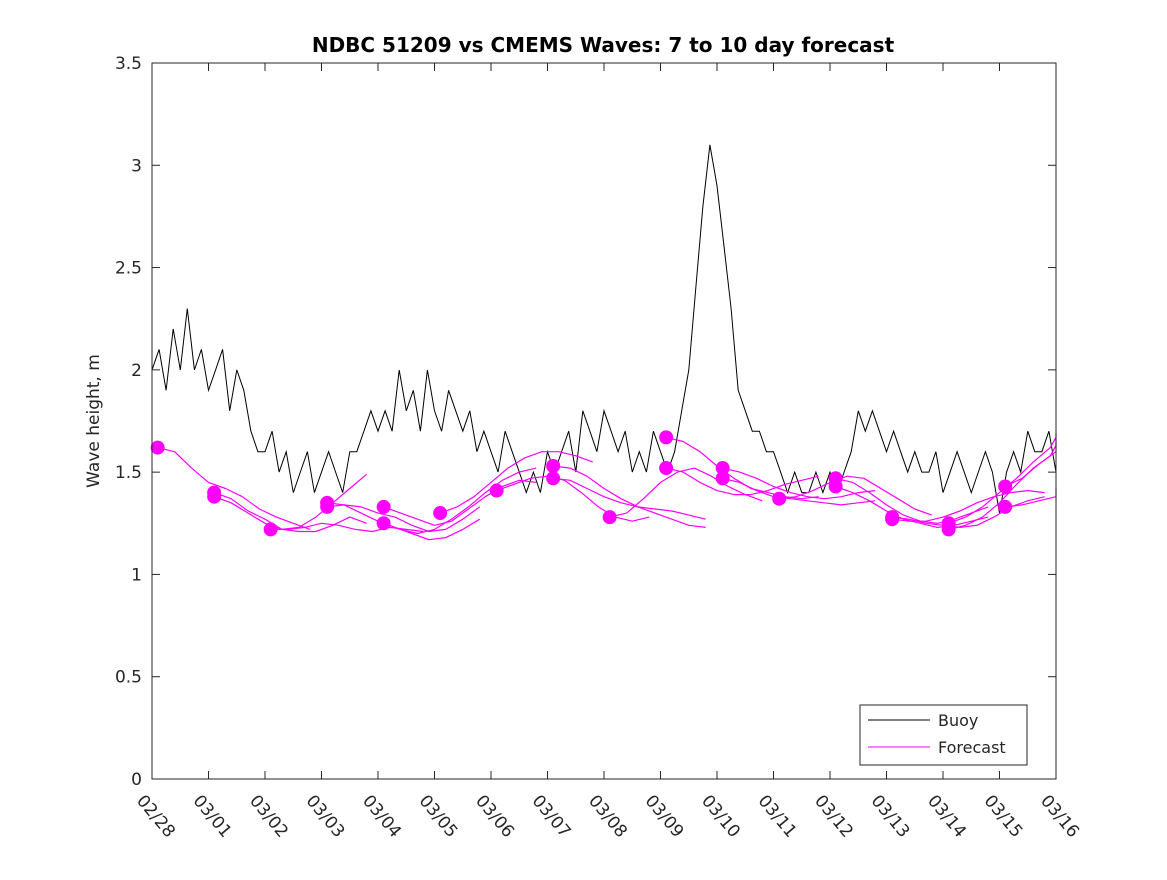  I want to click on x-tick-label: 03/11, so click(777, 816).